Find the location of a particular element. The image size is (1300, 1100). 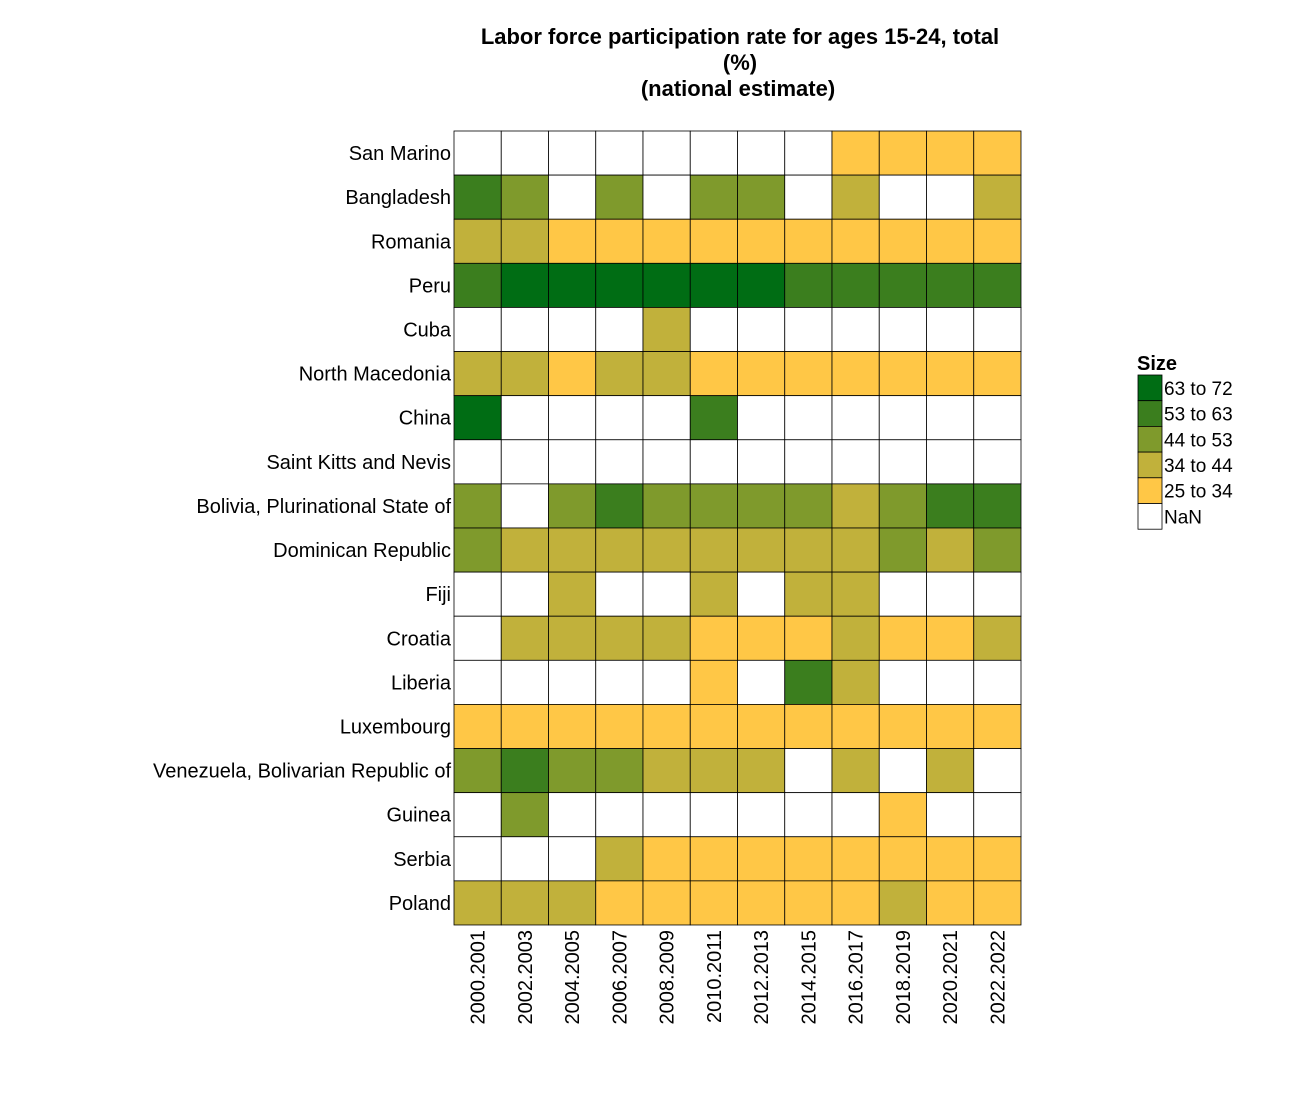

y-tick-label: Guinea is located at coordinates (419, 816).